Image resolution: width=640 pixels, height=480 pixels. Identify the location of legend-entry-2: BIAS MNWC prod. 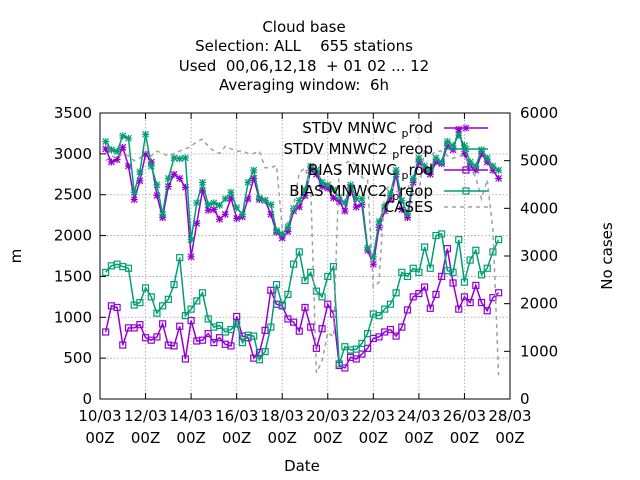
(398, 171).